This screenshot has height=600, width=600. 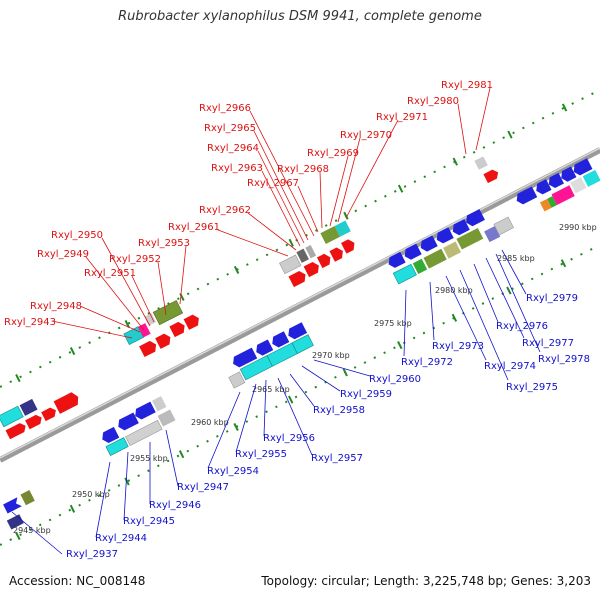 What do you see at coordinates (366, 394) in the screenshot?
I see `gene-label: Rxyl_2959` at bounding box center [366, 394].